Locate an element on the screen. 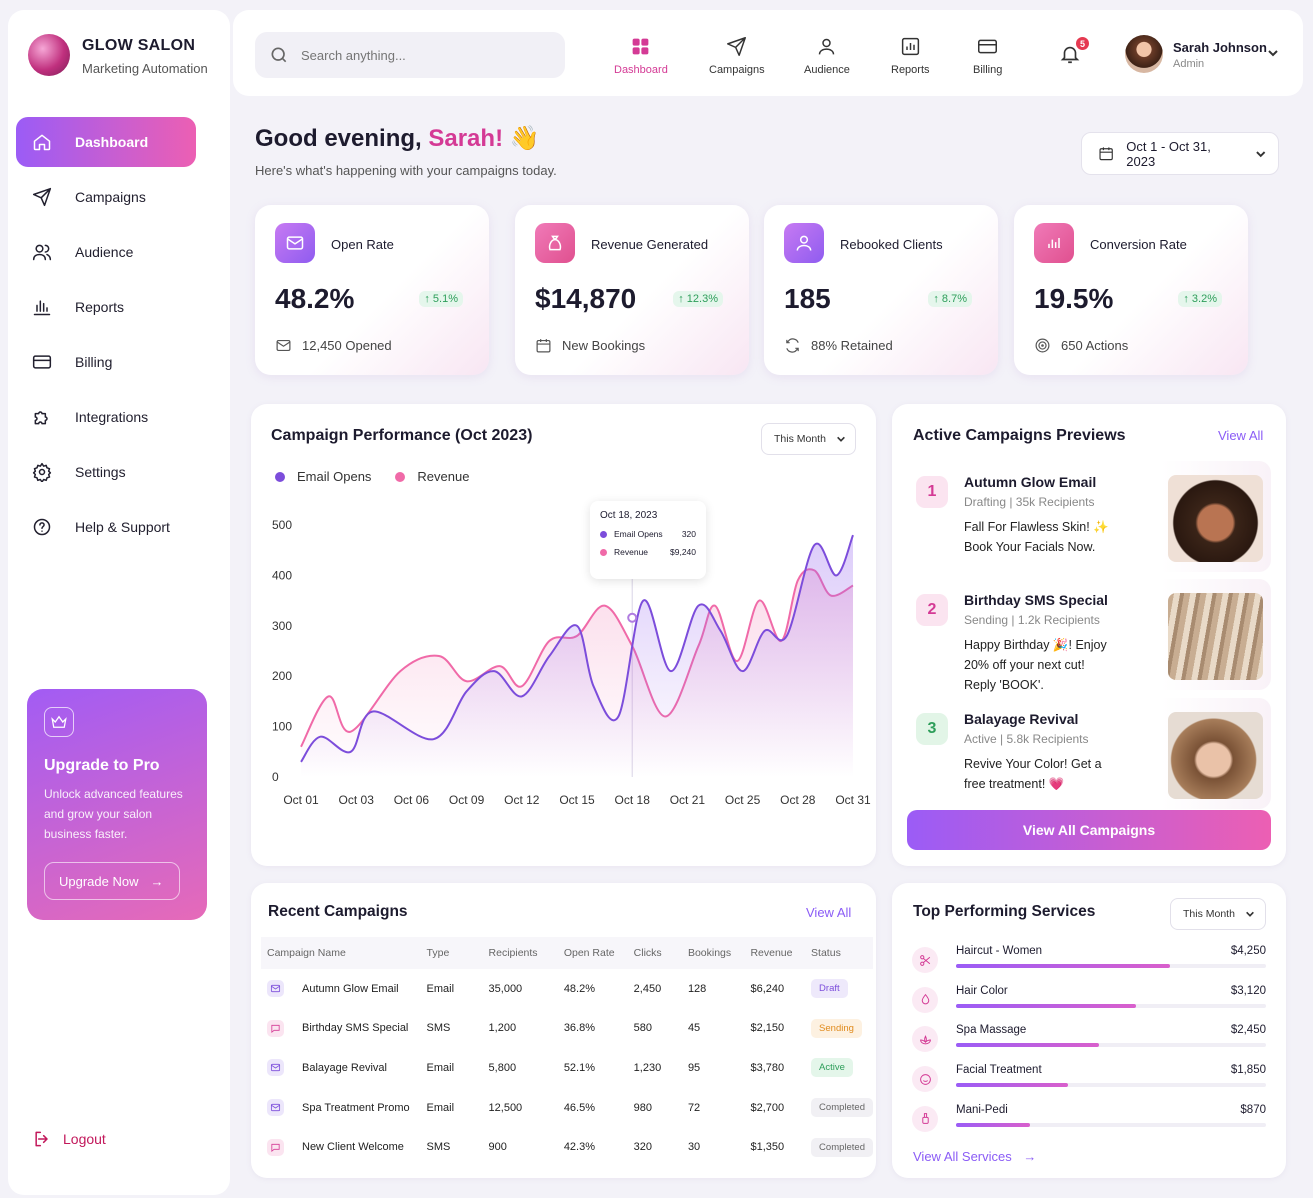 The height and width of the screenshot is (1198, 1313). kpi-change: 12.3% is located at coordinates (702, 299).